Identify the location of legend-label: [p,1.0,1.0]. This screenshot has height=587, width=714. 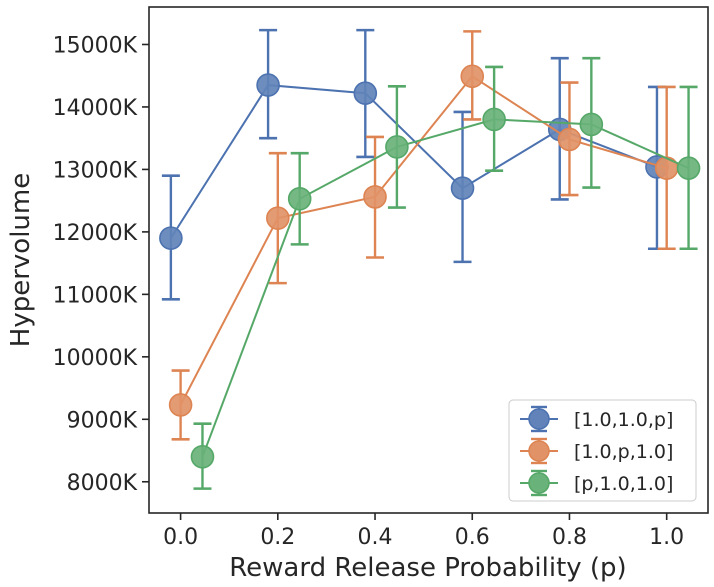
(623, 484).